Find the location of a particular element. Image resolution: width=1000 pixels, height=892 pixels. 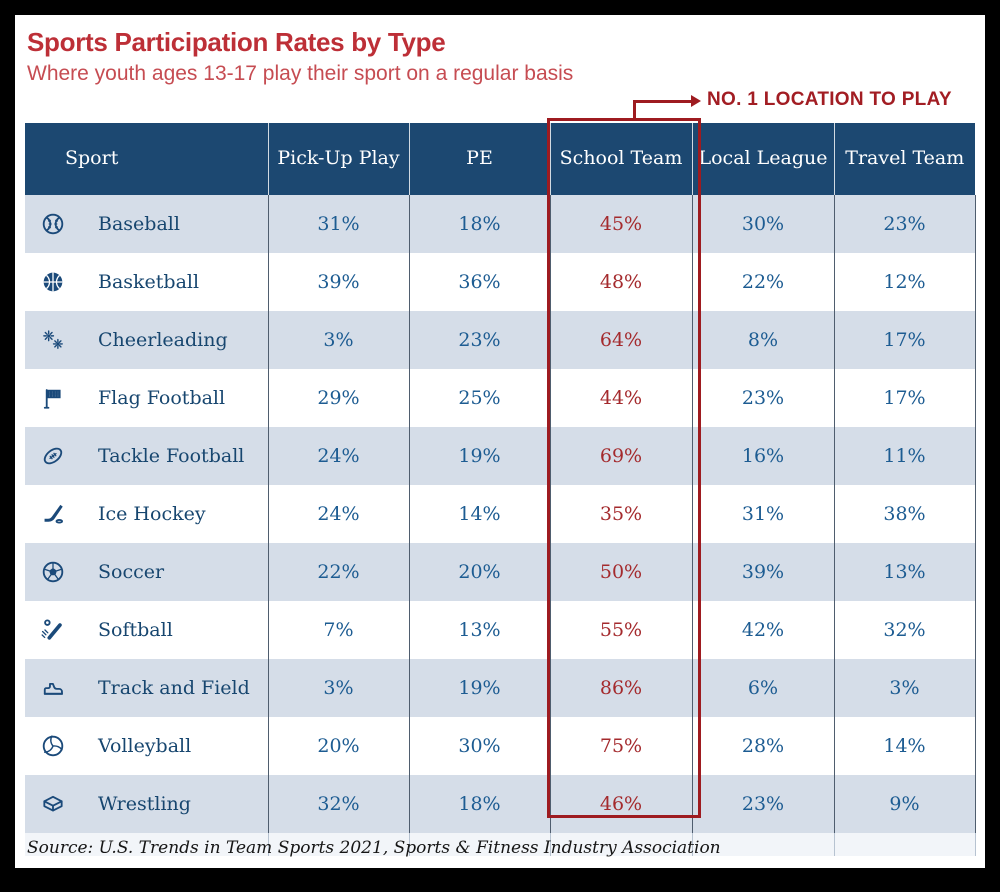

sport-cell: Soccer is located at coordinates (146, 572).